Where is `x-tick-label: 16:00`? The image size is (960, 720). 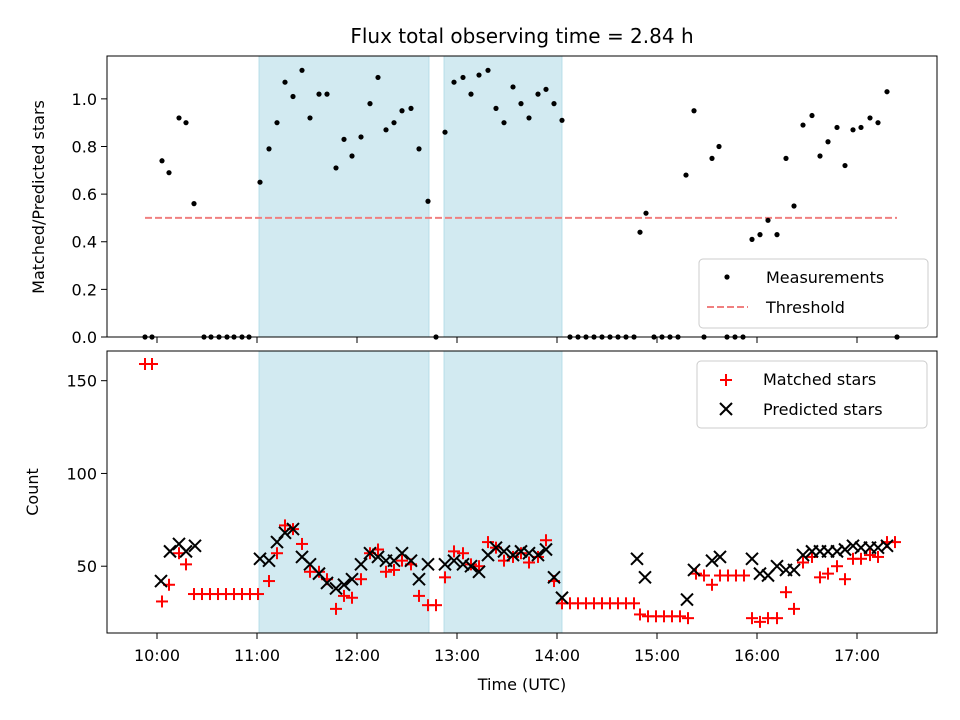 x-tick-label: 16:00 is located at coordinates (757, 655).